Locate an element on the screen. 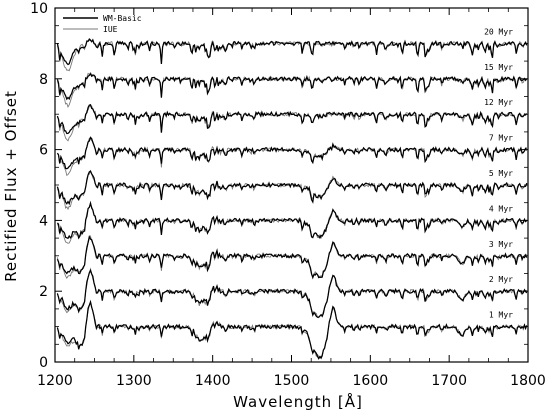 This screenshot has height=416, width=550. y-tick-label: 8 is located at coordinates (43, 80).